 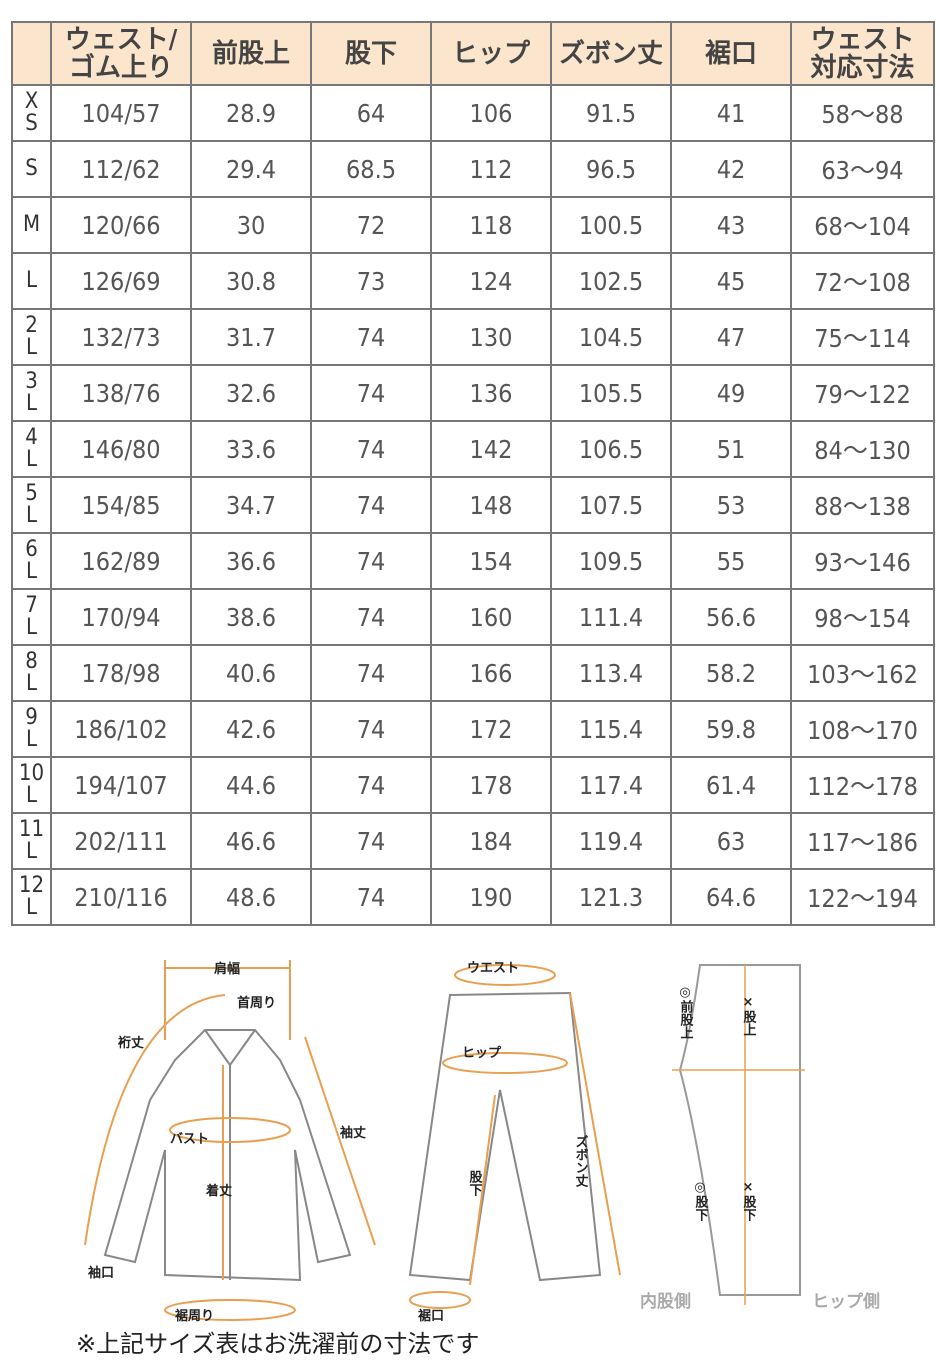 What do you see at coordinates (739, 1130) in the screenshot?
I see `side-drawing` at bounding box center [739, 1130].